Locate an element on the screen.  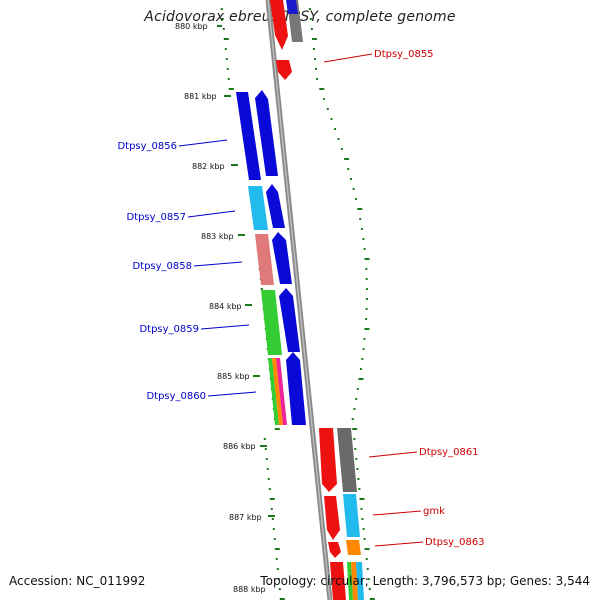
gene-bottom-c is located at coordinates (354, 581).